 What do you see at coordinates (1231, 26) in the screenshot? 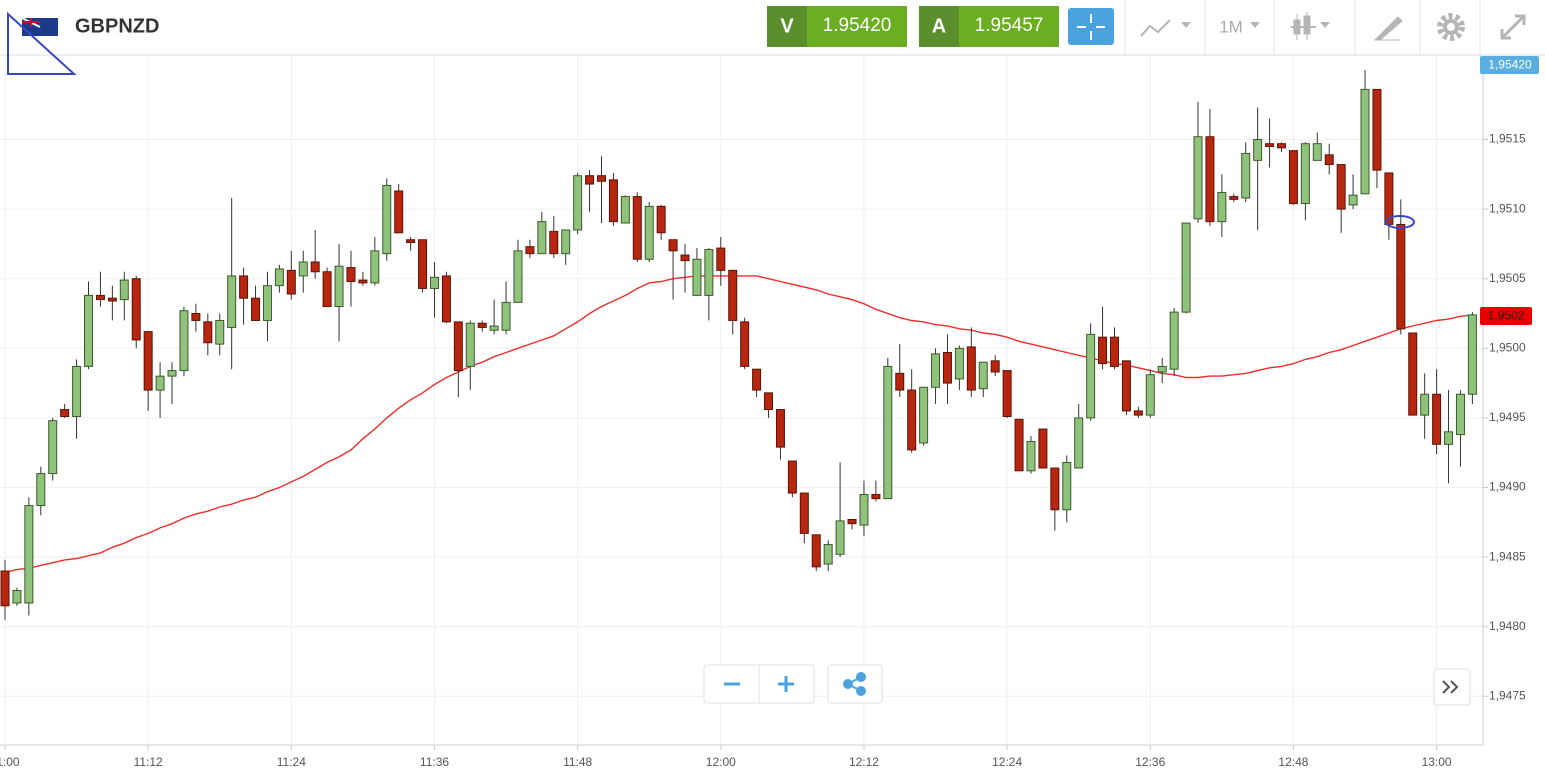
I see `timeframe: 1M` at bounding box center [1231, 26].